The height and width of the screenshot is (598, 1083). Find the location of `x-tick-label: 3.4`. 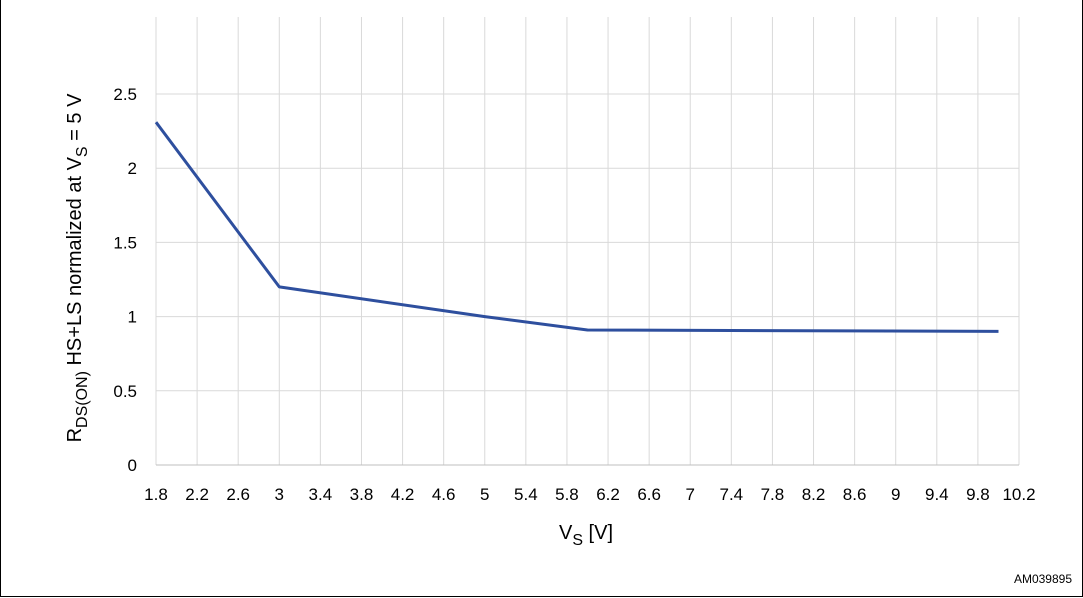

x-tick-label: 3.4 is located at coordinates (321, 494).